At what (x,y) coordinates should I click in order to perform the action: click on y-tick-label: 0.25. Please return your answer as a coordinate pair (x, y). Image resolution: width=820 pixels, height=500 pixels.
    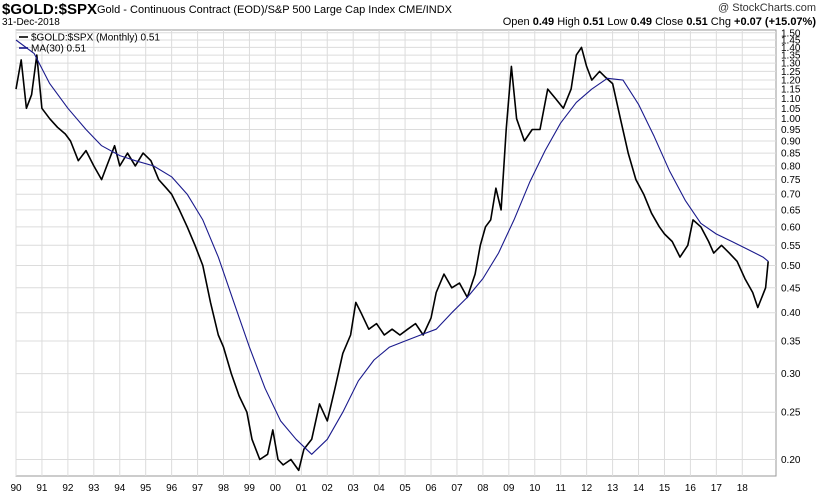
    Looking at the image, I should click on (791, 413).